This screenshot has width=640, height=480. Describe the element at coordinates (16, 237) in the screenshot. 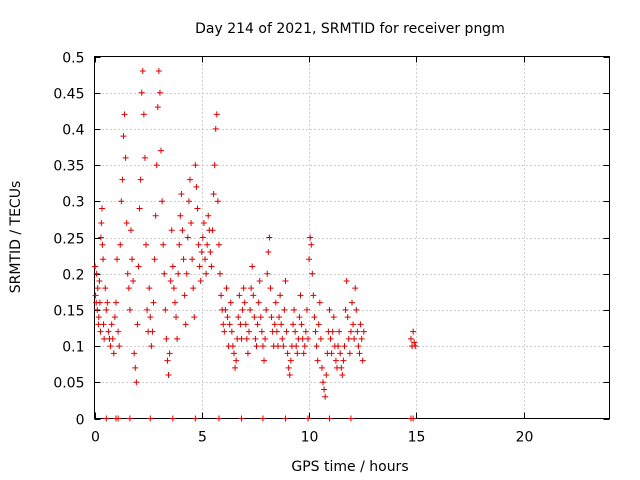

I see `y-axis-title: SRMTID / TECUs` at that location.